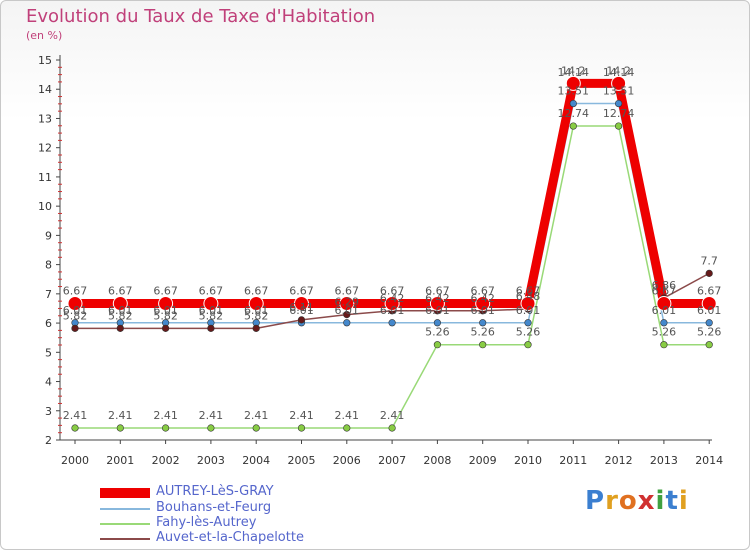 The image size is (750, 550). I want to click on legend-label: Auvet-et-la-Chapelotte, so click(230, 537).